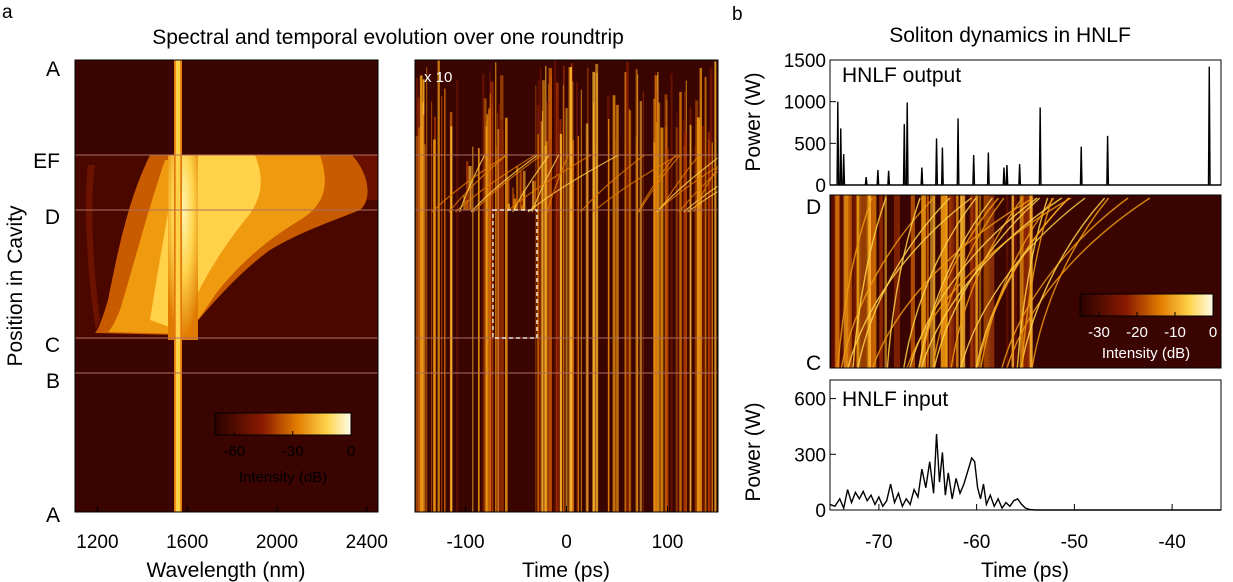  What do you see at coordinates (1025, 570) in the screenshot?
I see `input-xlabel: Time (ps)` at bounding box center [1025, 570].